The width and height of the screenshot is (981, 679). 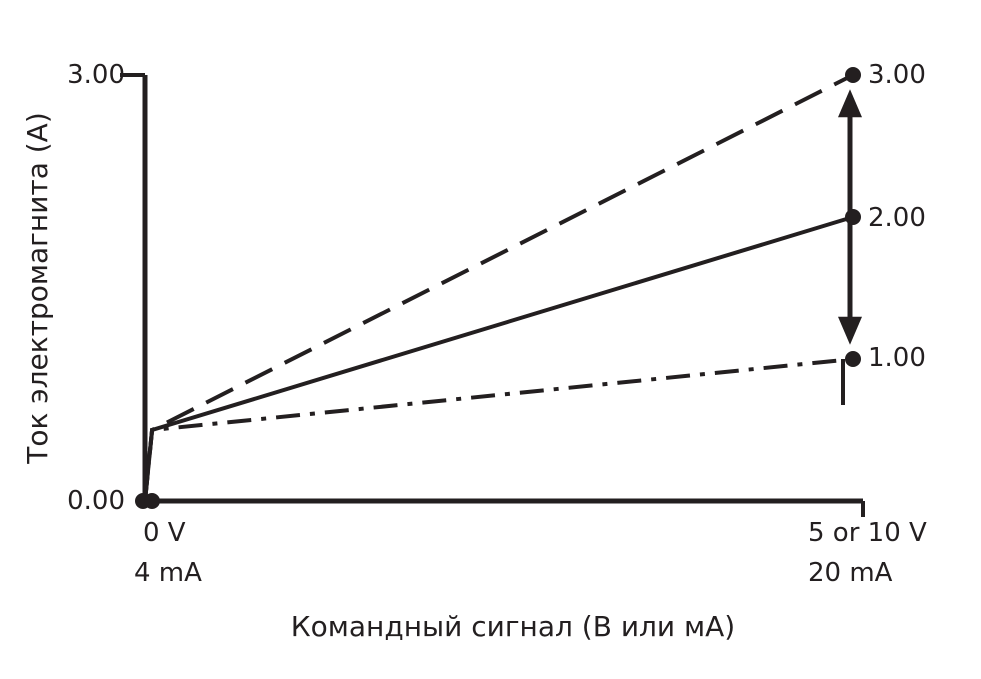 I want to click on end-label-1: 1.00, so click(x=897, y=358).